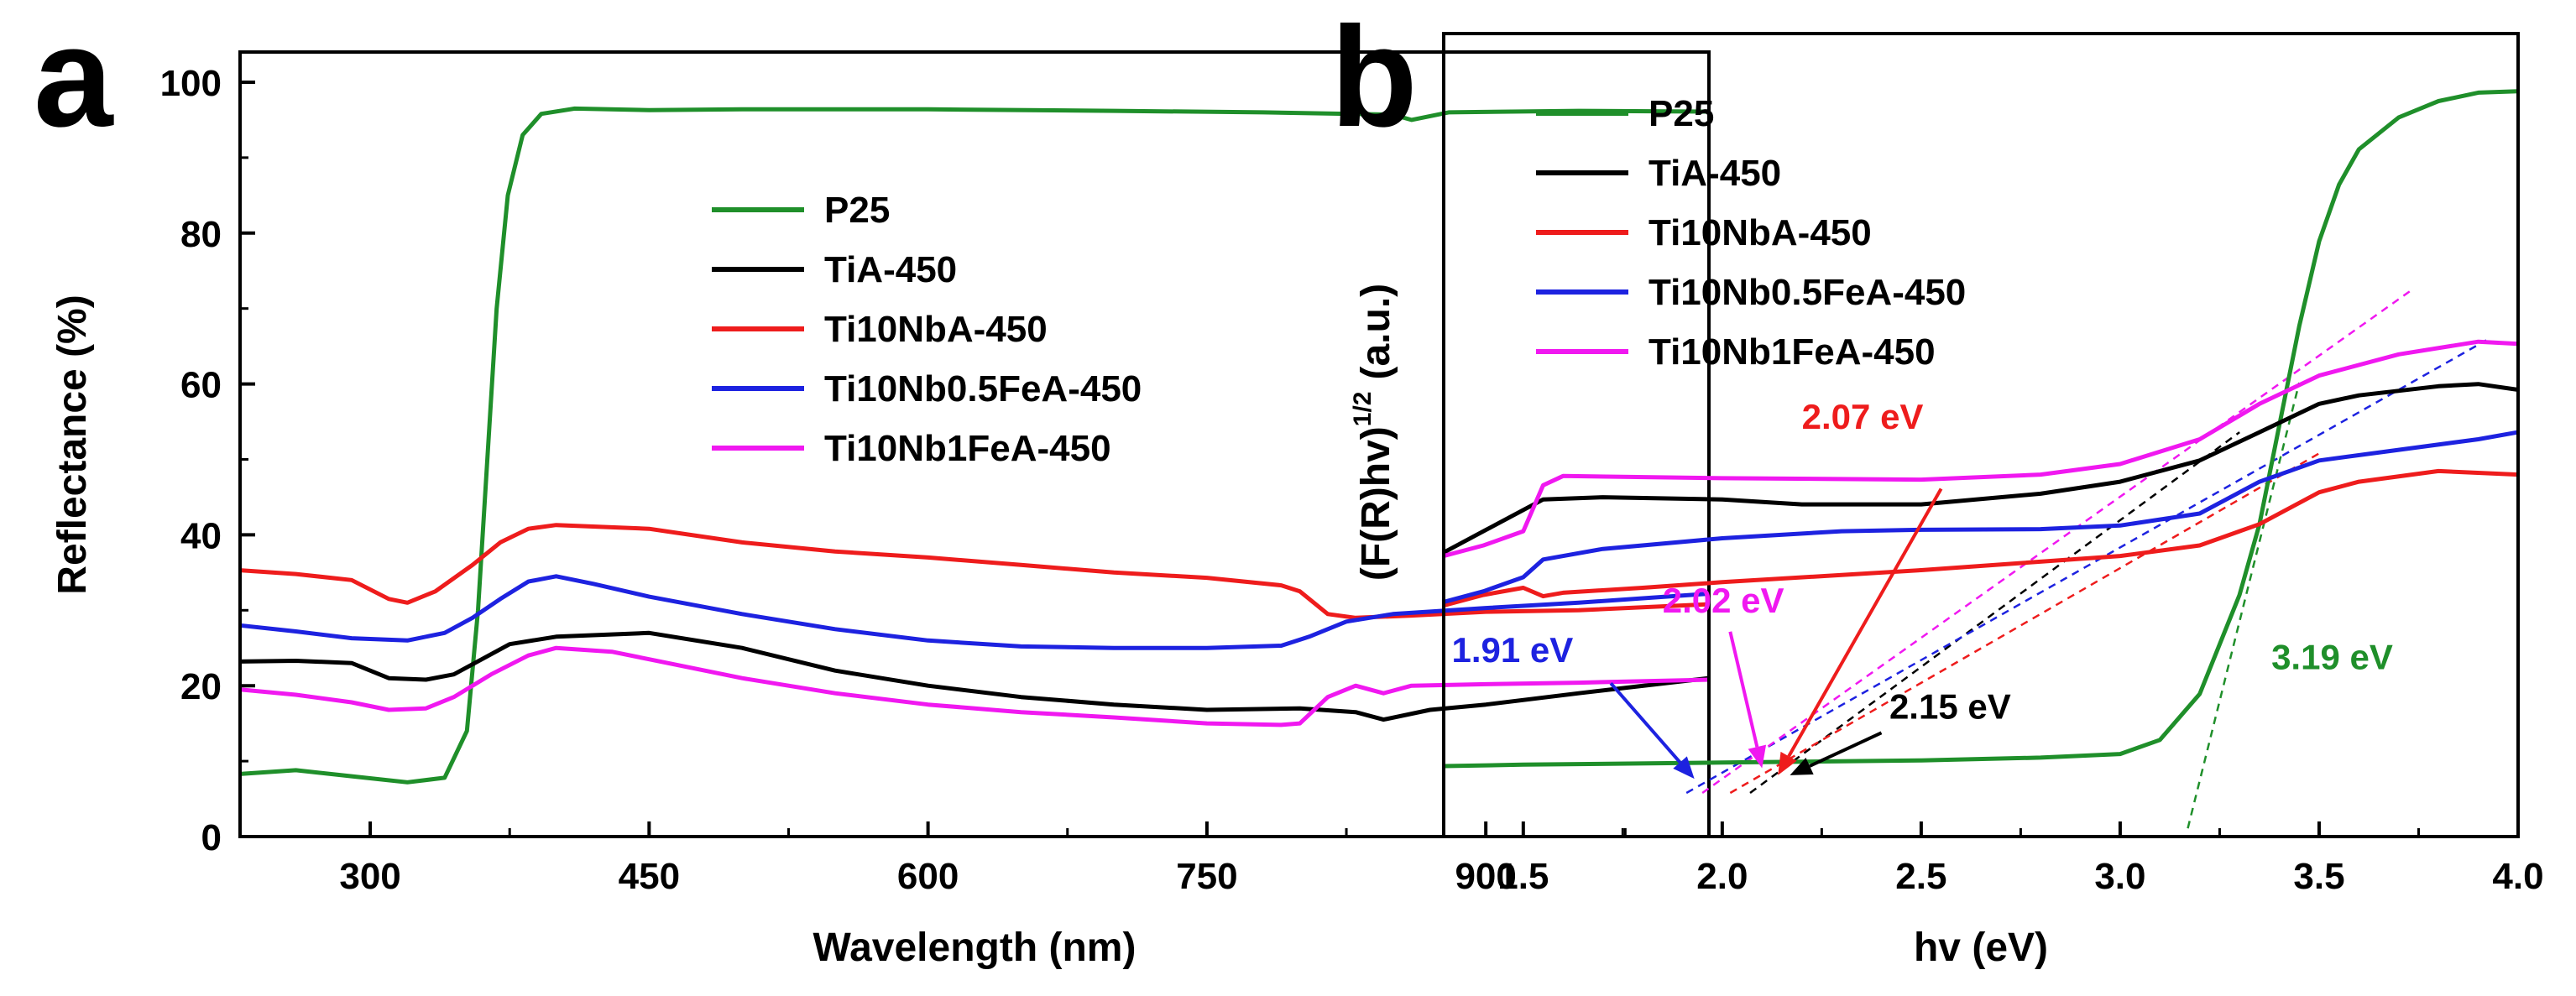 The image size is (2576, 996). I want to click on x-tick-label: 3.0, so click(2119, 876).